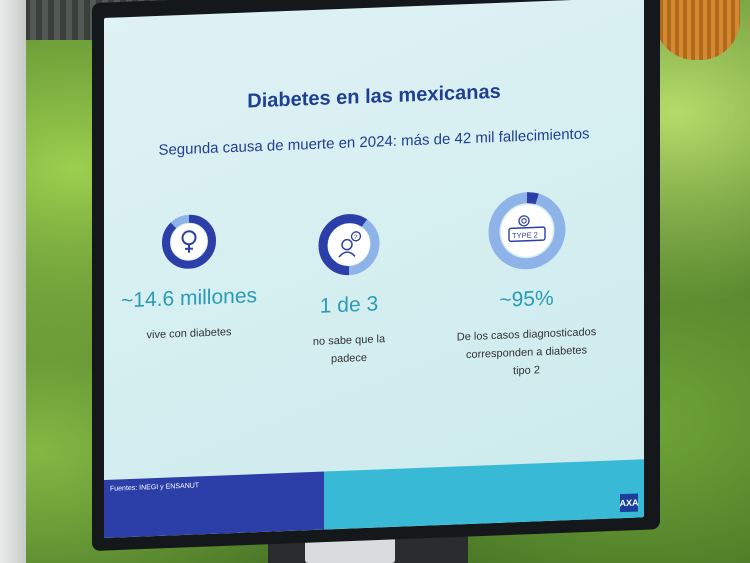  What do you see at coordinates (697, 30) in the screenshot?
I see `wicker-lamp` at bounding box center [697, 30].